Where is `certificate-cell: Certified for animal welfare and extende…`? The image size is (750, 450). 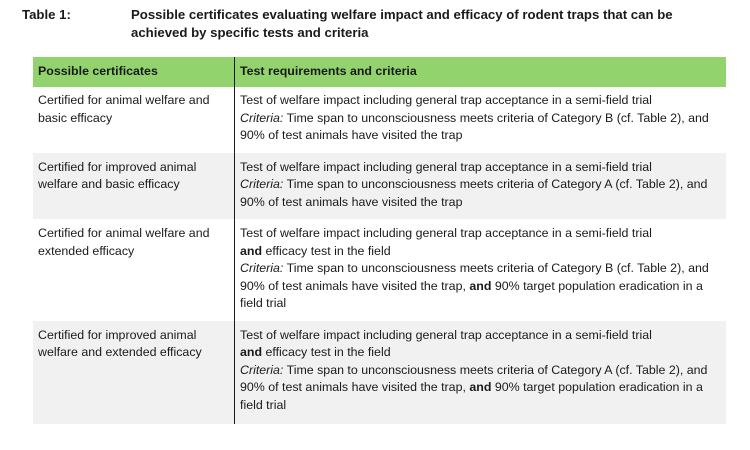
certificate-cell: Certified for animal welfare and extende… is located at coordinates (134, 270).